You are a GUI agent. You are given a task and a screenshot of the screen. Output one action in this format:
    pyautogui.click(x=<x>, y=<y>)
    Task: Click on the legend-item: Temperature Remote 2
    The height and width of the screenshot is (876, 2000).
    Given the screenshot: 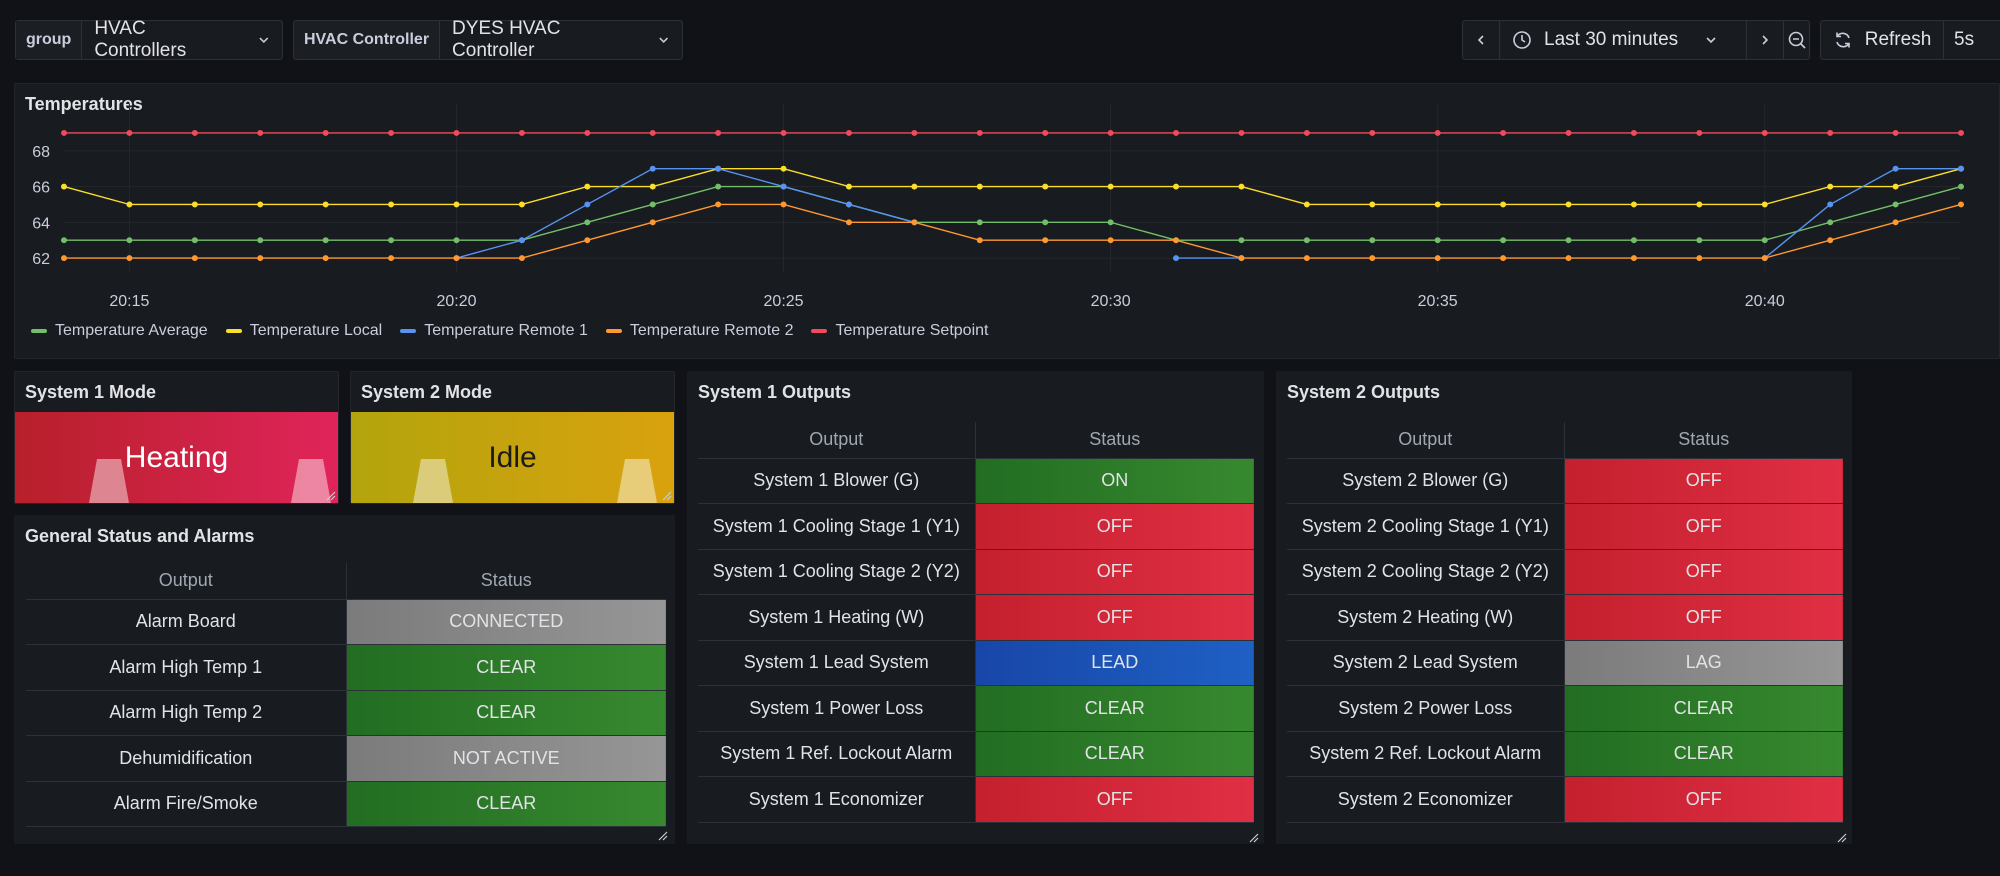 What is the action you would take?
    pyautogui.click(x=699, y=331)
    